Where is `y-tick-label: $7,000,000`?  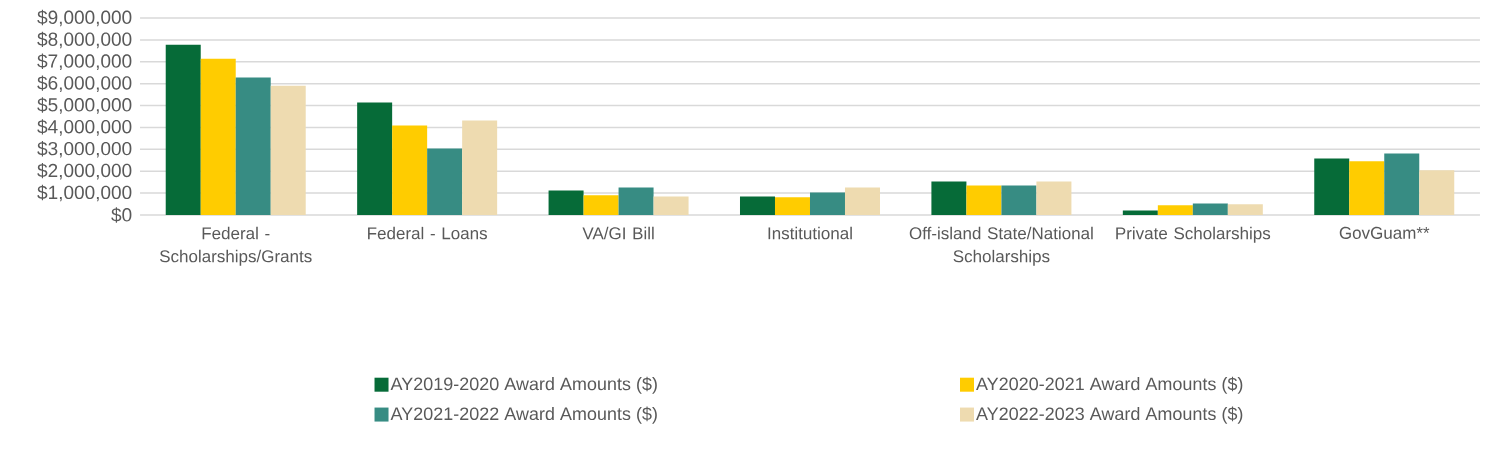 y-tick-label: $7,000,000 is located at coordinates (84, 62).